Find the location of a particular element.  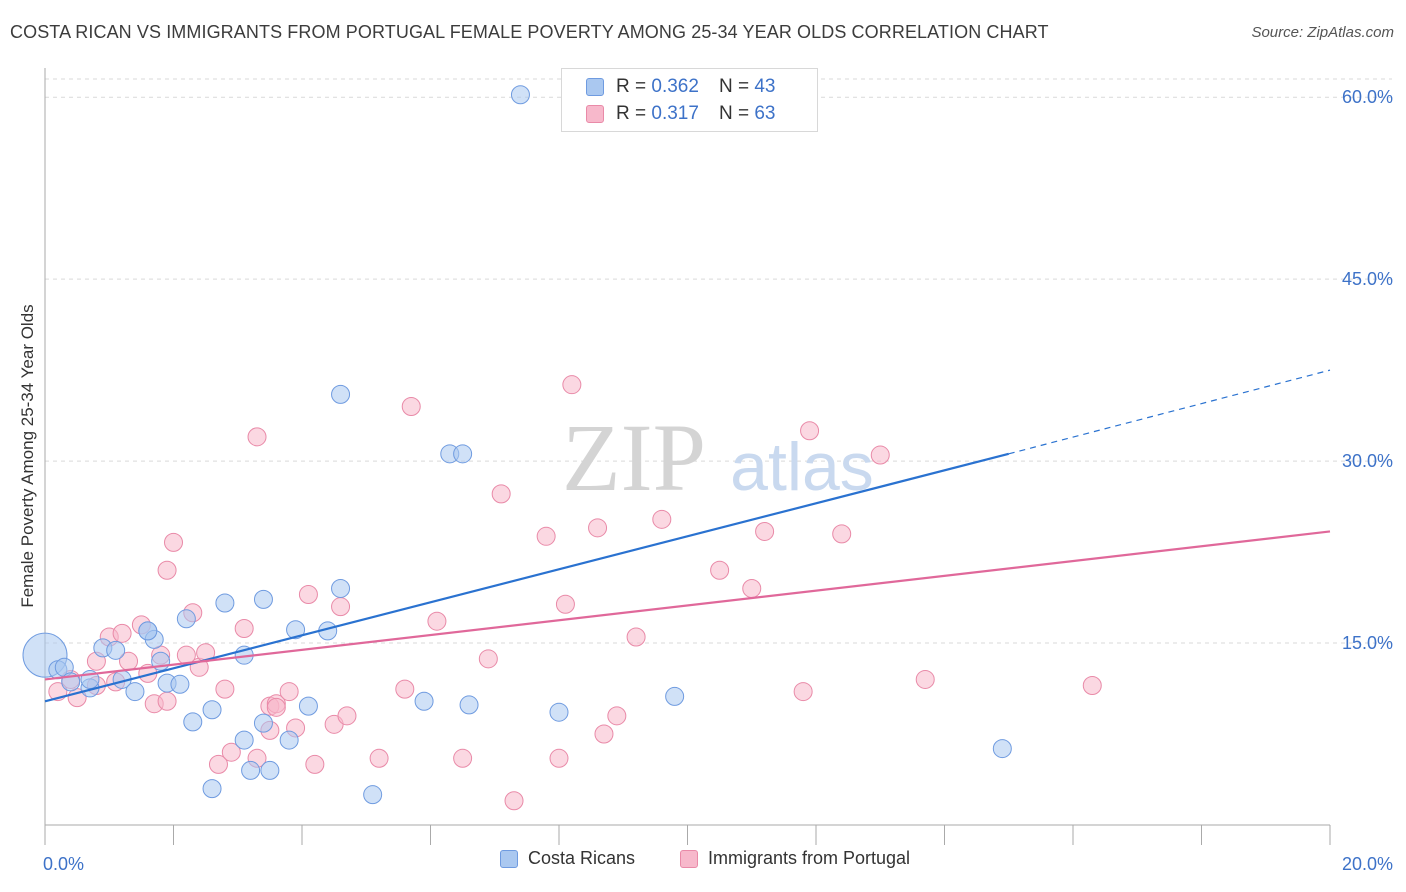

stats-row-costa-ricans: R = 0.362 N = 43 is located at coordinates (680, 87).